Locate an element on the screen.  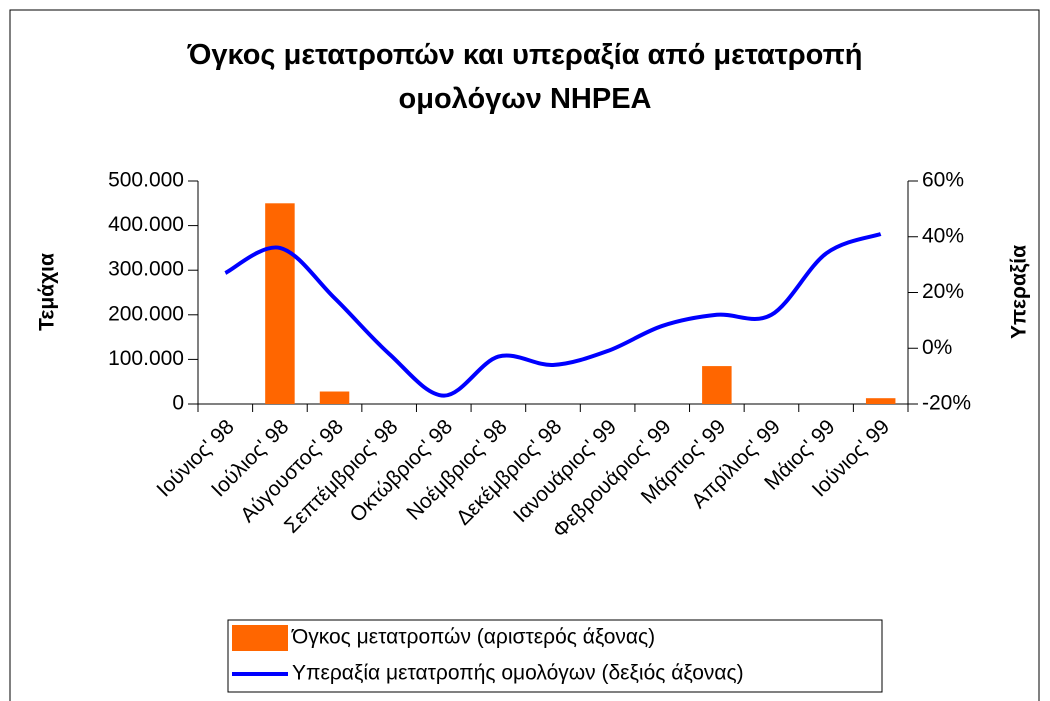
y2-tick-label: 60% is located at coordinates (943, 180).